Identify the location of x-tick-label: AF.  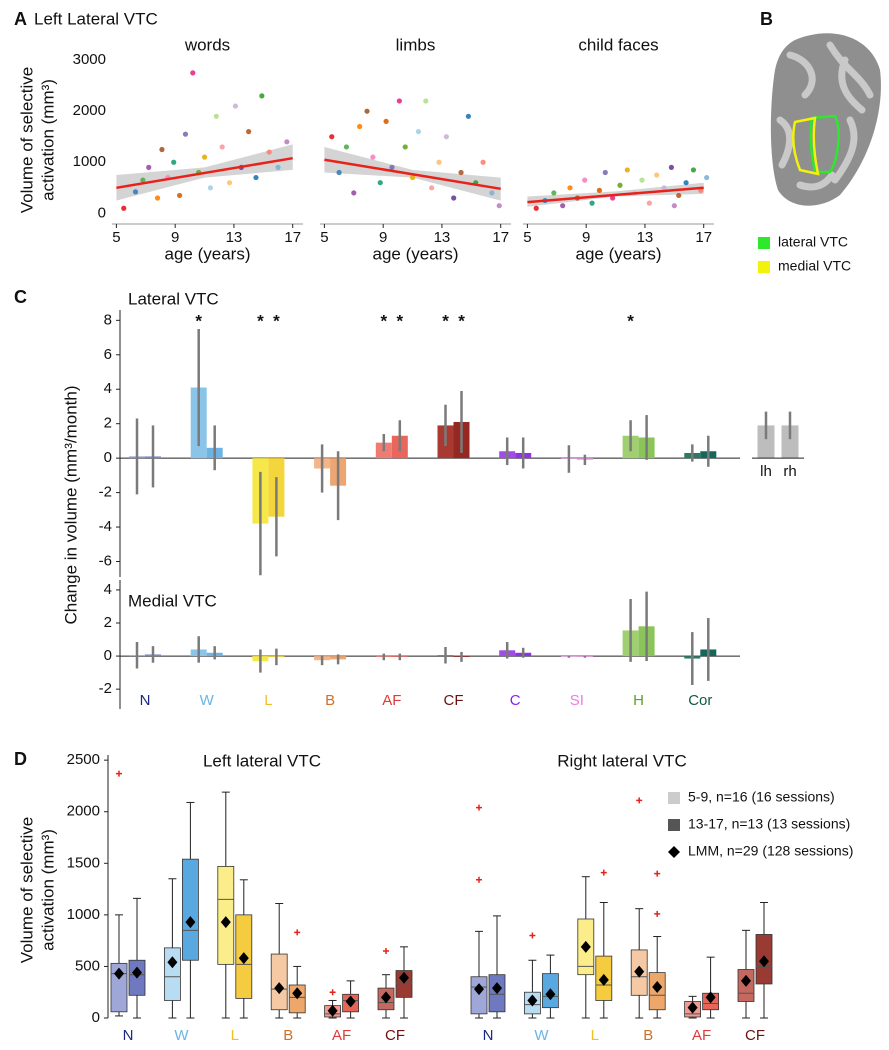
(701, 1035).